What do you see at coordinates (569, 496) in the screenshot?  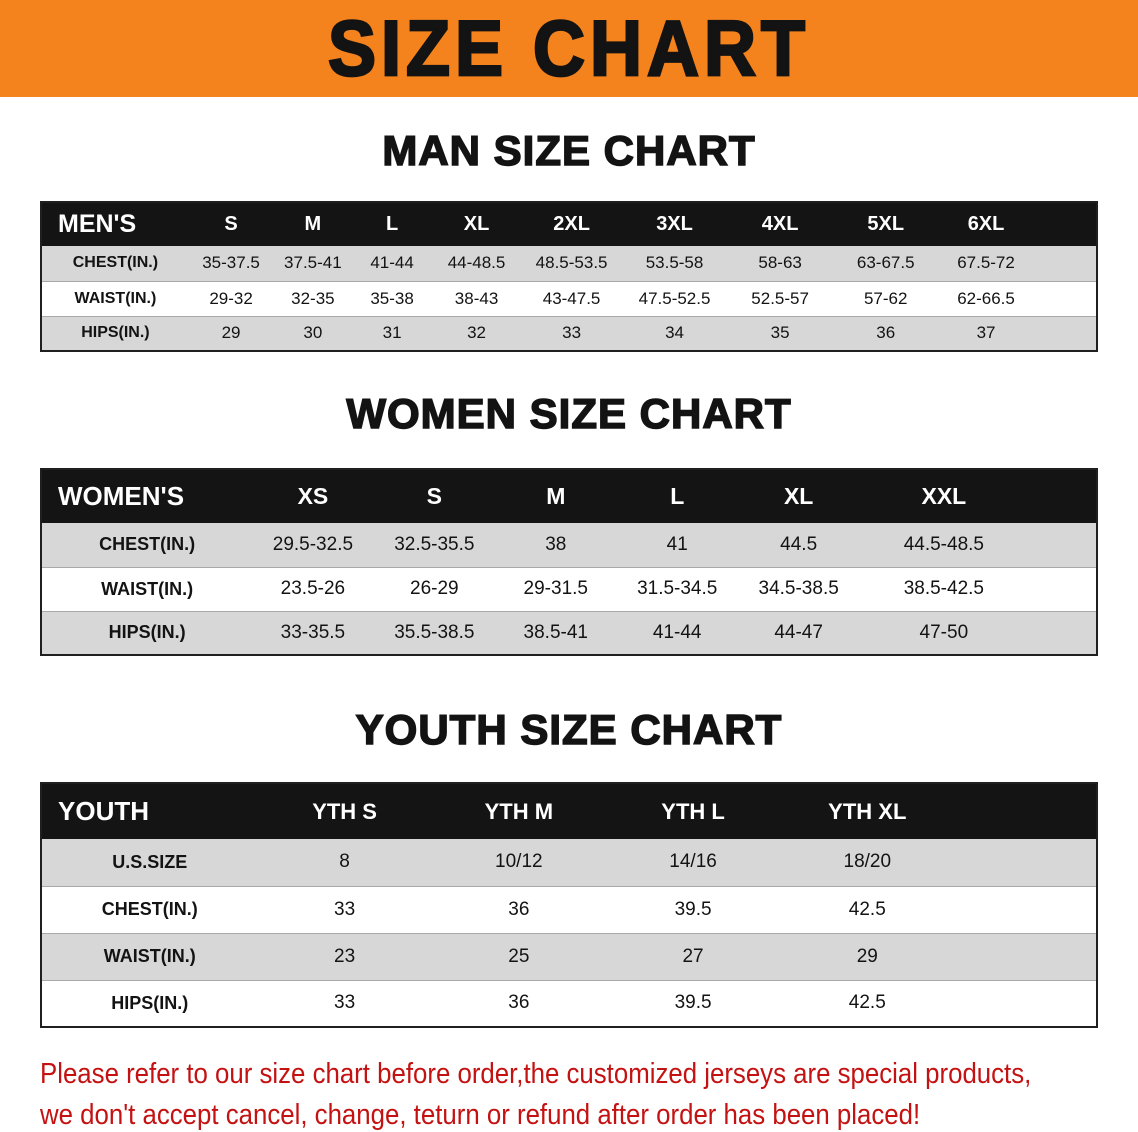 I see `women-header-row: WOMEN'S XS S M L XL XXL` at bounding box center [569, 496].